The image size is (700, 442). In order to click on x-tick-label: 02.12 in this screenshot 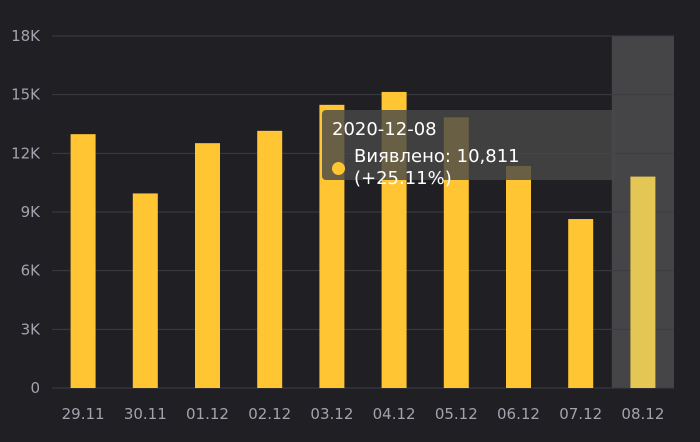, I will do `click(269, 414)`.